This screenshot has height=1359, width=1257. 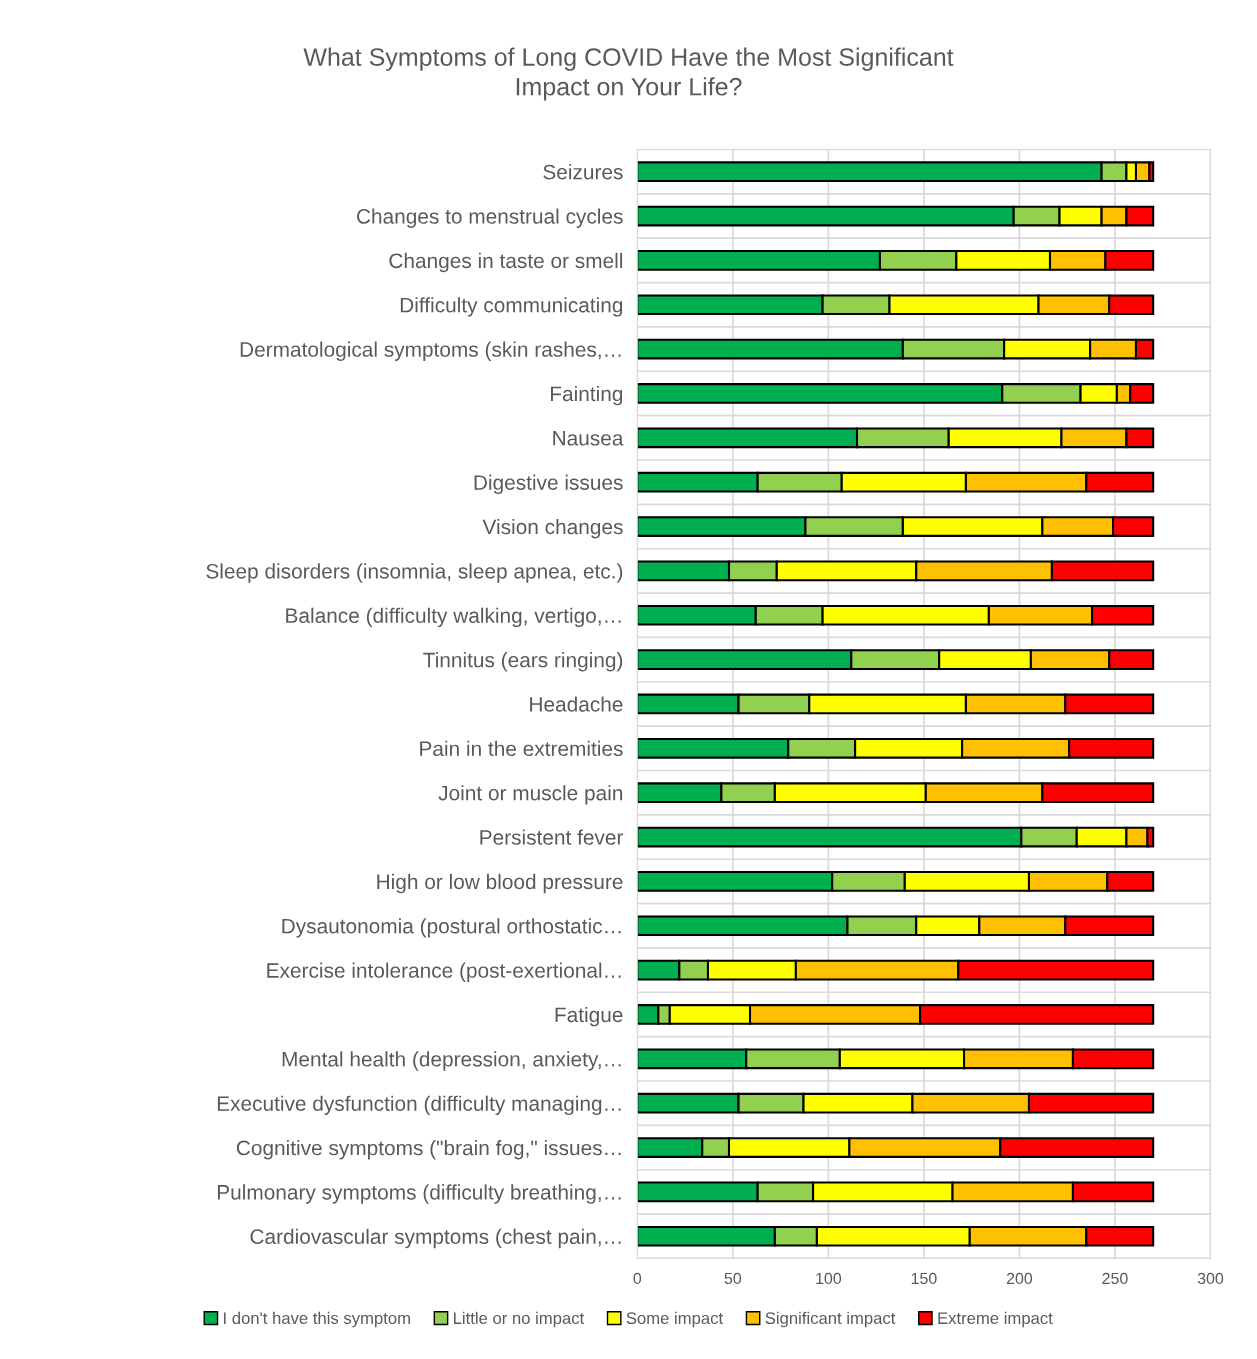 I want to click on x-tick-label: 0, so click(x=637, y=1278).